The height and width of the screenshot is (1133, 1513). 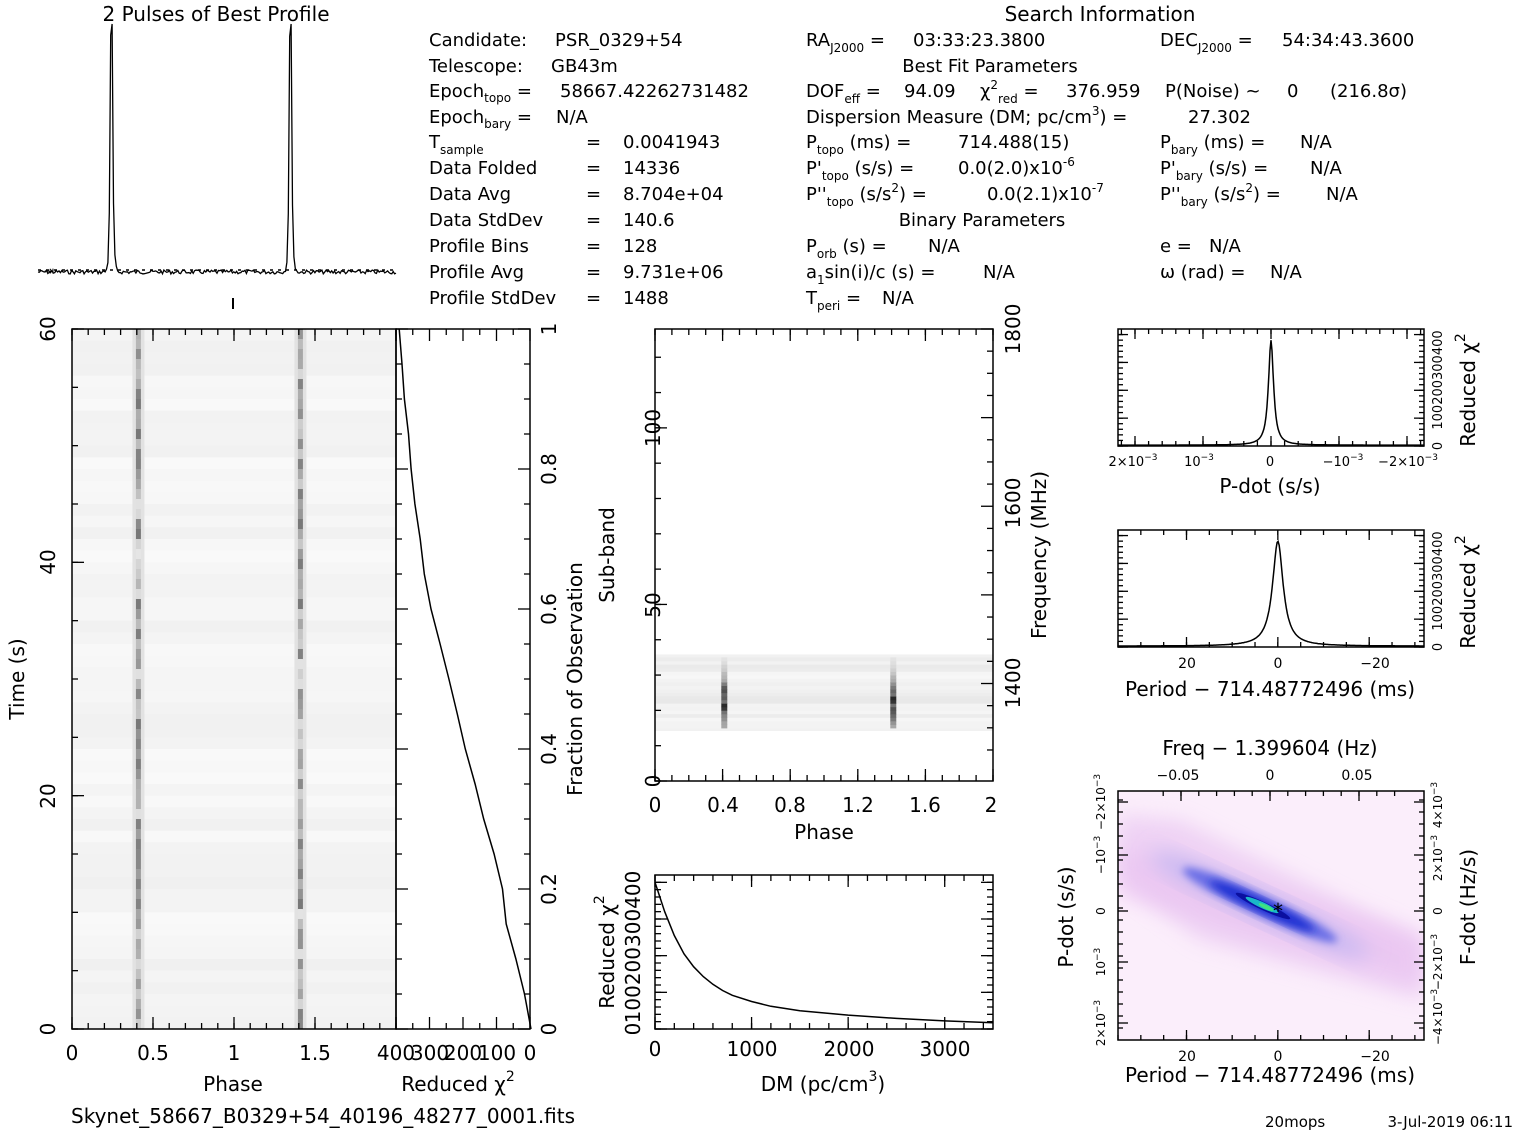 I want to click on chi2-time-ticks, so click(x=463, y=679).